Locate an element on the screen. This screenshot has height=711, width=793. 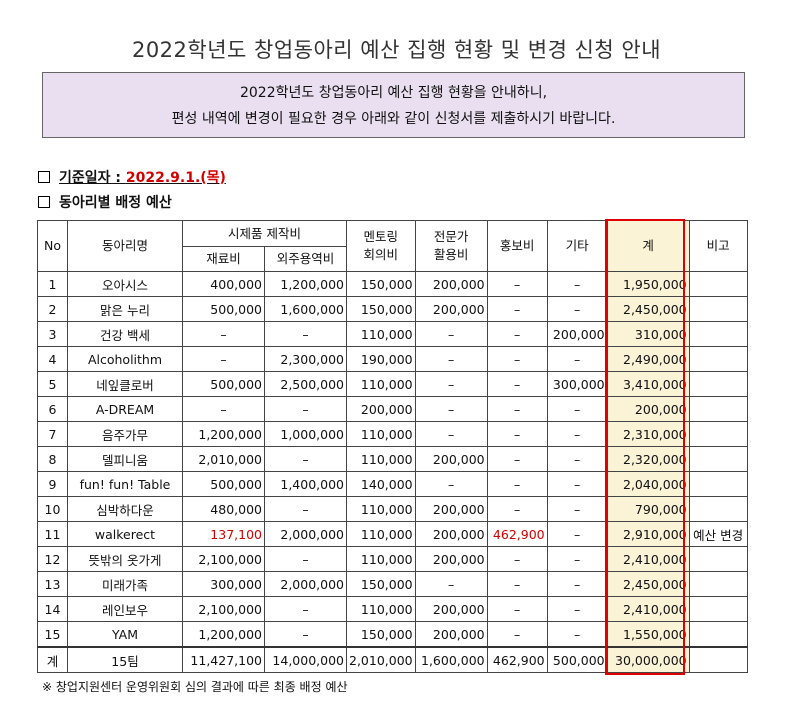
cell-outsourcing: 14,000,000 is located at coordinates (305, 659).